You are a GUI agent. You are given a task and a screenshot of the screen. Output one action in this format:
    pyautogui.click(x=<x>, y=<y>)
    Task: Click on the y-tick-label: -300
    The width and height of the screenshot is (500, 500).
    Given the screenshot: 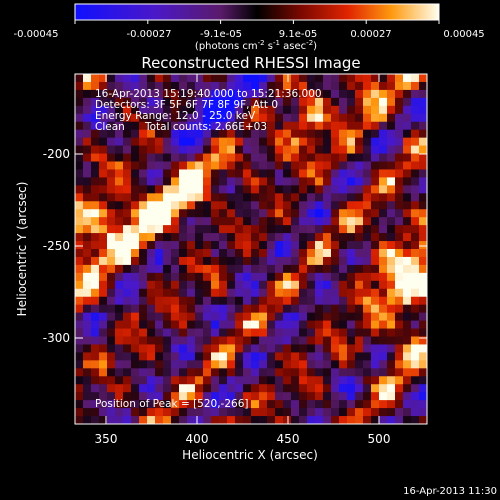 What is the action you would take?
    pyautogui.click(x=56, y=338)
    